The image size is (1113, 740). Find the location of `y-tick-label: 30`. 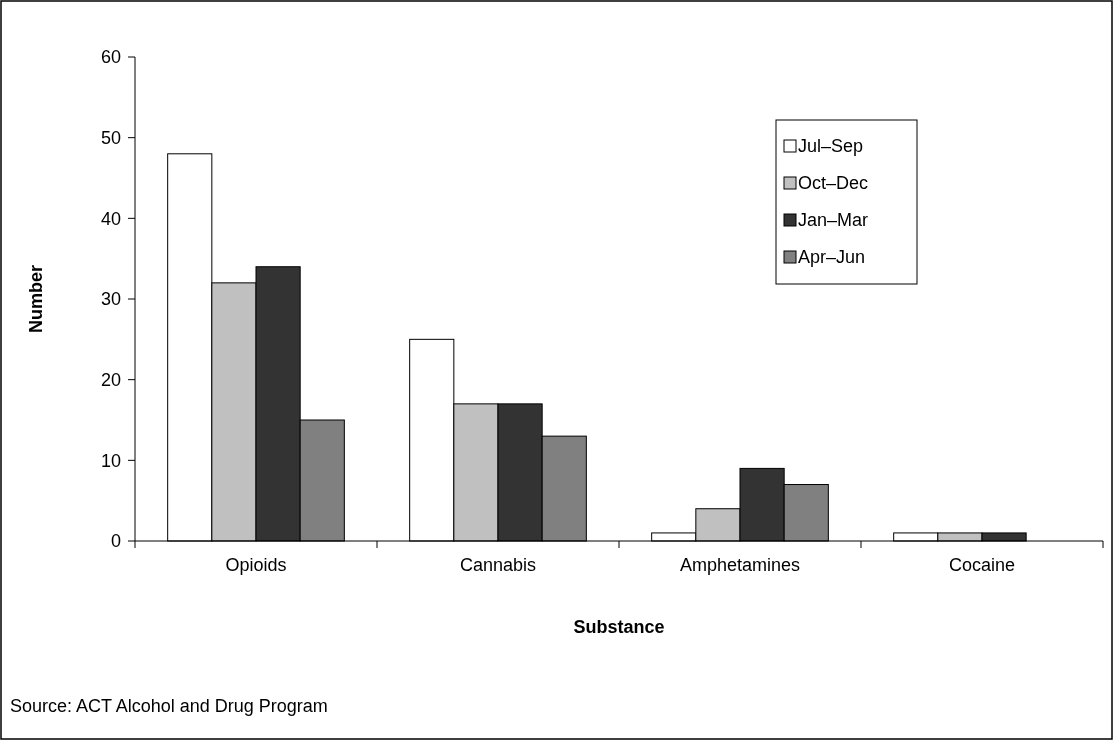

y-tick-label: 30 is located at coordinates (110, 299).